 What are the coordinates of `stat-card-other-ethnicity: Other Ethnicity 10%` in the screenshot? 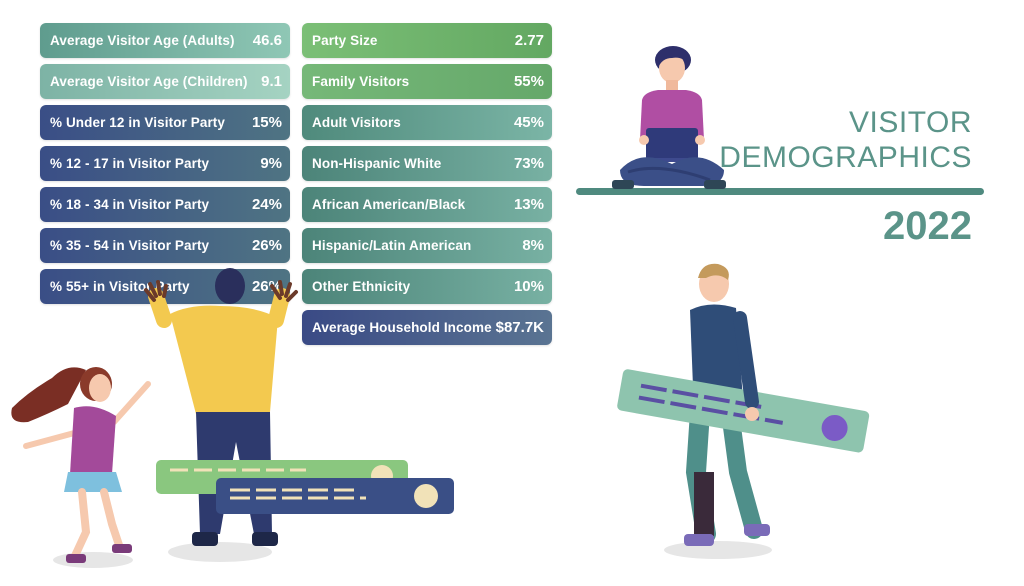 It's located at (427, 286).